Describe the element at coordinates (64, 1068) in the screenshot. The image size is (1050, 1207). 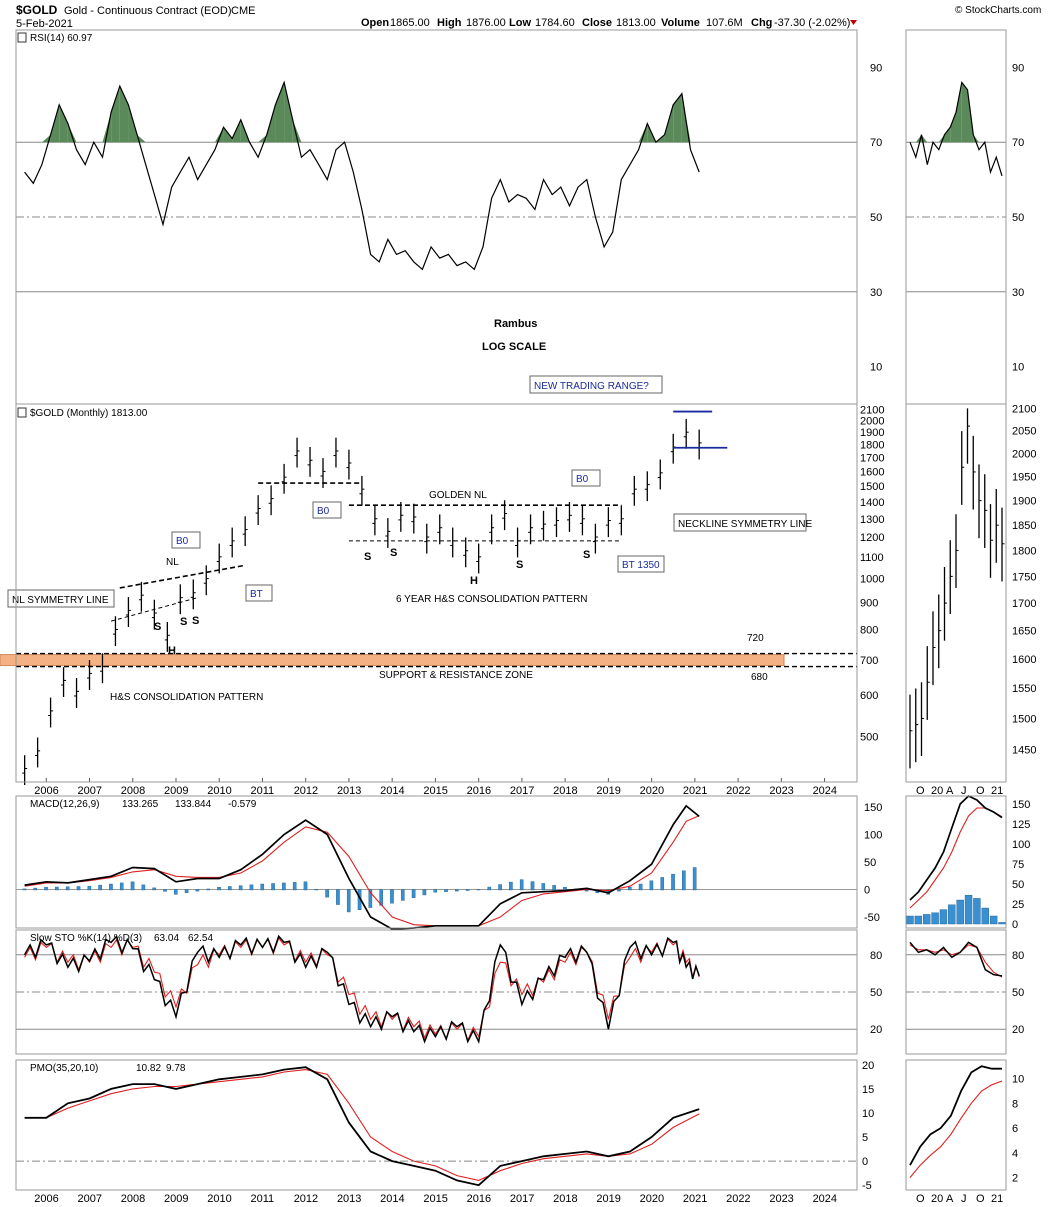
I see `pmo-title: PMO(35,20,10)` at that location.